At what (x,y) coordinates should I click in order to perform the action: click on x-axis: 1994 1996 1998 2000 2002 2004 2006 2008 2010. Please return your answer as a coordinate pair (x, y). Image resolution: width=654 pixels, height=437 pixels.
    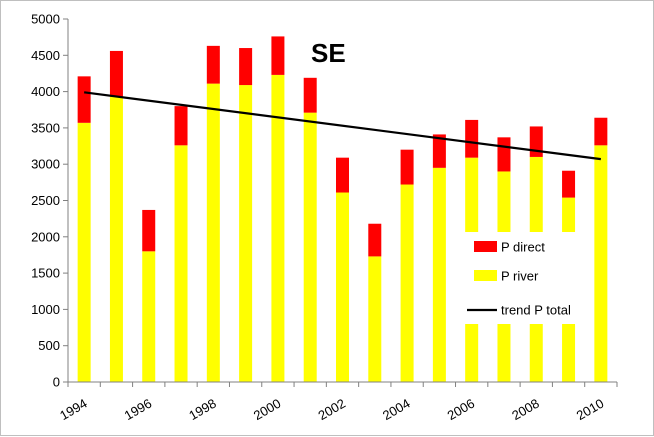
    Looking at the image, I should click on (337, 402).